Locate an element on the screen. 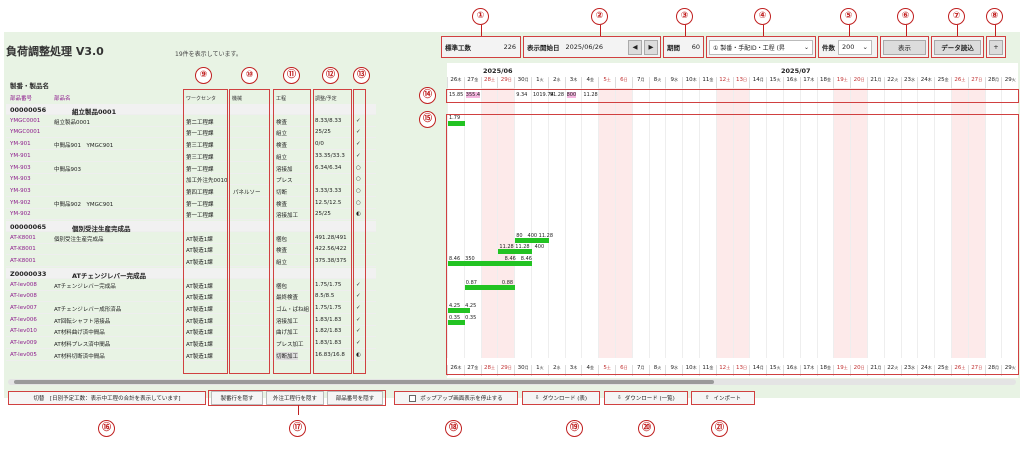 Image resolution: width=1024 pixels, height=451 pixels. start-date-input: 2025/06/26 is located at coordinates (584, 47).